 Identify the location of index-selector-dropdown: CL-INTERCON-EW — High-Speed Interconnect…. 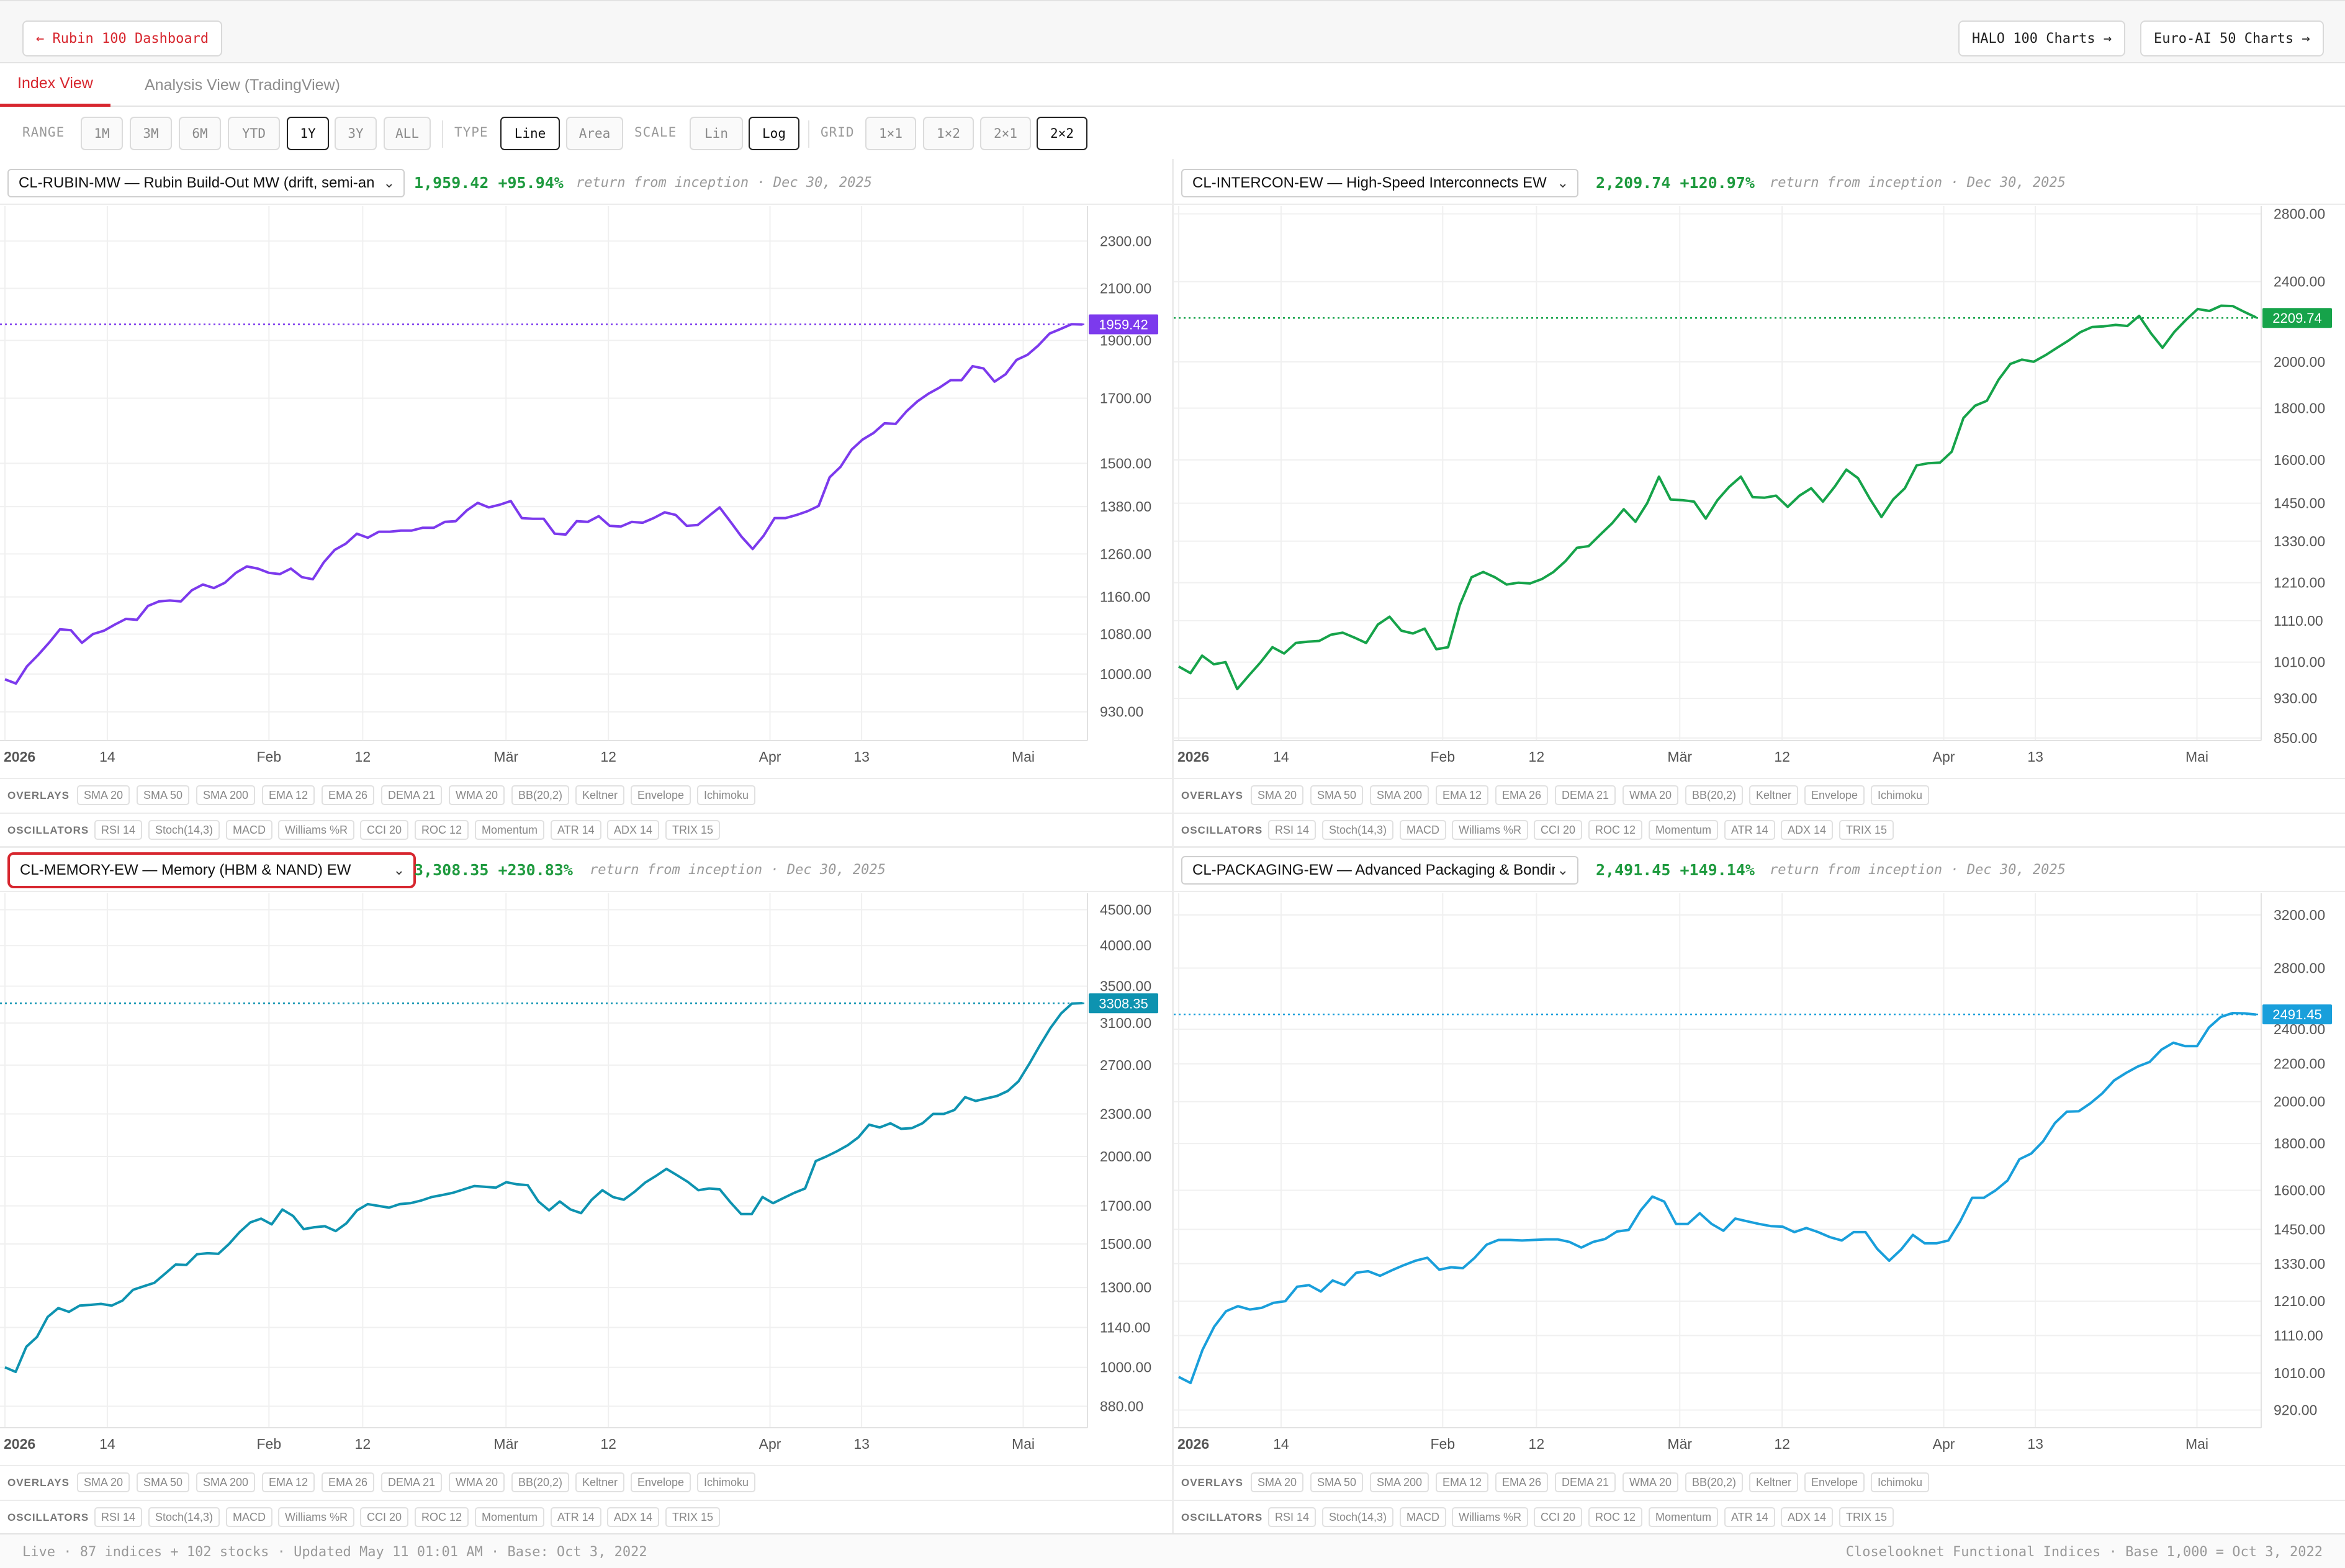
(1379, 183).